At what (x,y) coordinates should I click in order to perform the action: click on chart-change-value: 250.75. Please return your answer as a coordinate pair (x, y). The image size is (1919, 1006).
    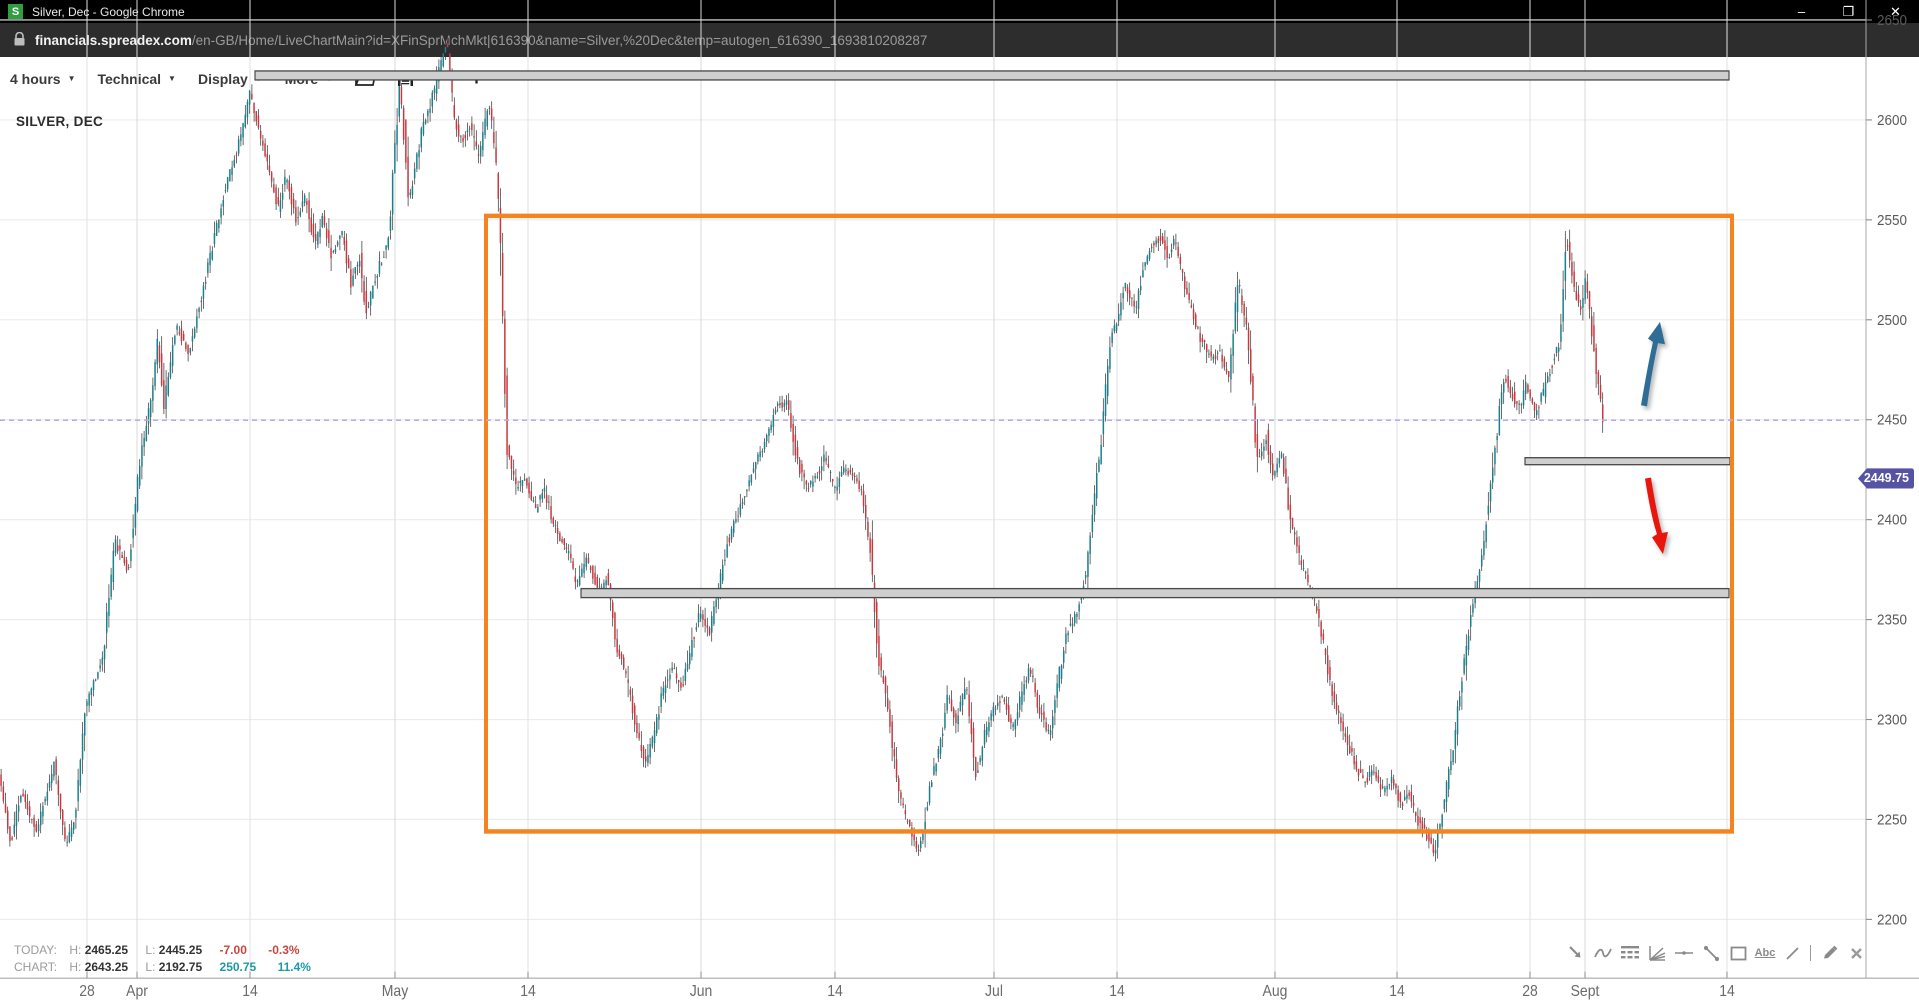
    Looking at the image, I should click on (238, 967).